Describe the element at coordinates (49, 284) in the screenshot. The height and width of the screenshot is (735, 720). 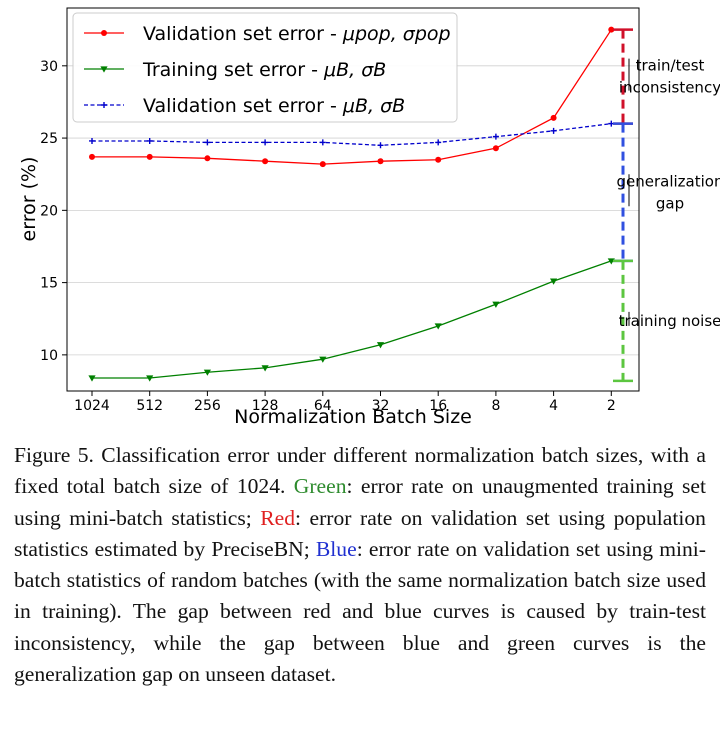
I see `y-tick-label: 15` at that location.